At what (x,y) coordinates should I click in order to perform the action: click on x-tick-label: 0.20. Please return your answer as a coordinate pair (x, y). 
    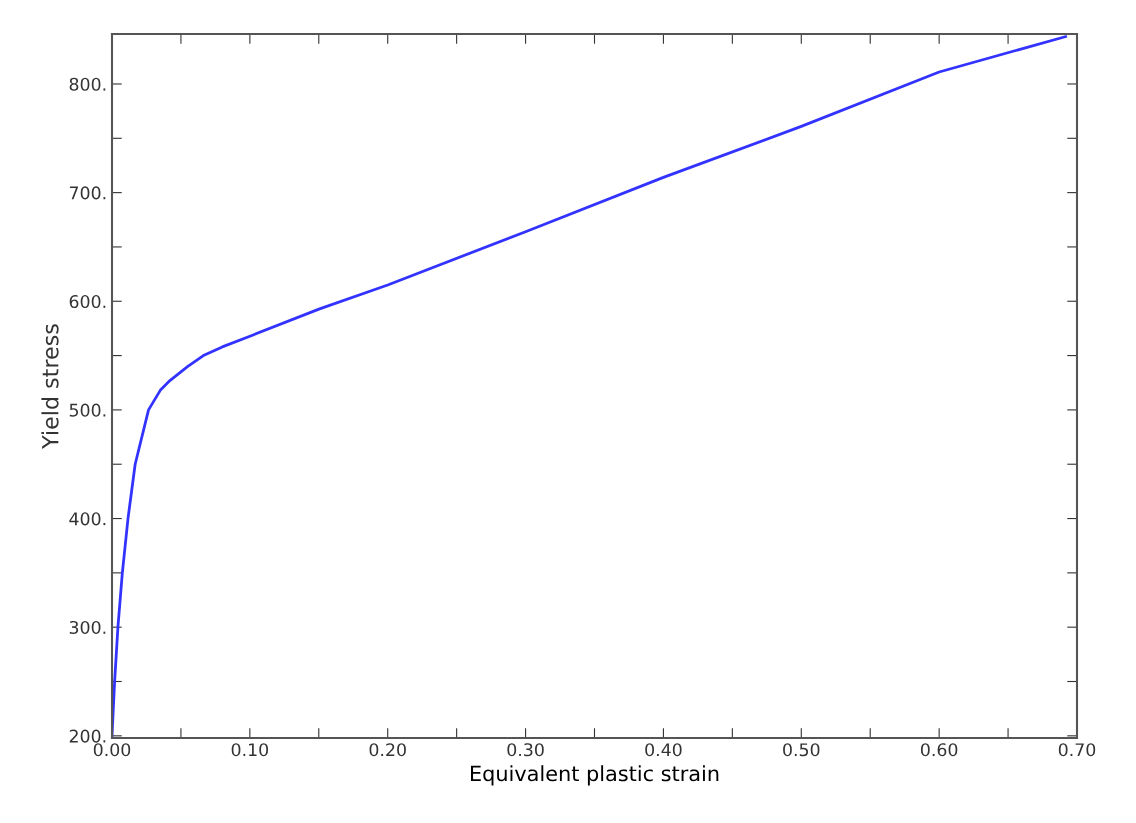
    Looking at the image, I should click on (387, 750).